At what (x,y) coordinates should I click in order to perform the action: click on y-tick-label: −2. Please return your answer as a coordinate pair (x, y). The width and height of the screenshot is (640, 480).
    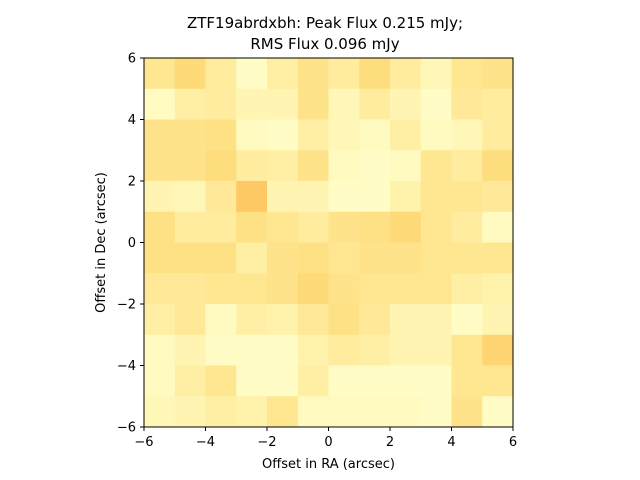
    Looking at the image, I should click on (126, 305).